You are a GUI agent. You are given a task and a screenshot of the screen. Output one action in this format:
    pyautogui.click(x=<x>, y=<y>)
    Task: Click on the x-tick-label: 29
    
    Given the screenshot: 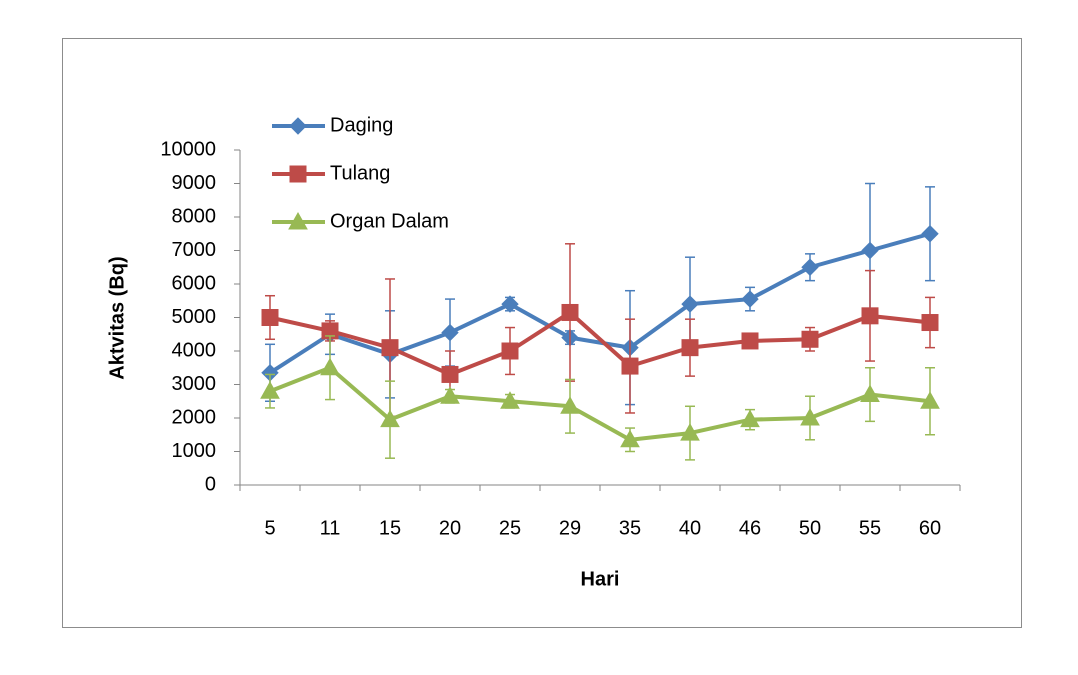 What is the action you would take?
    pyautogui.click(x=570, y=528)
    